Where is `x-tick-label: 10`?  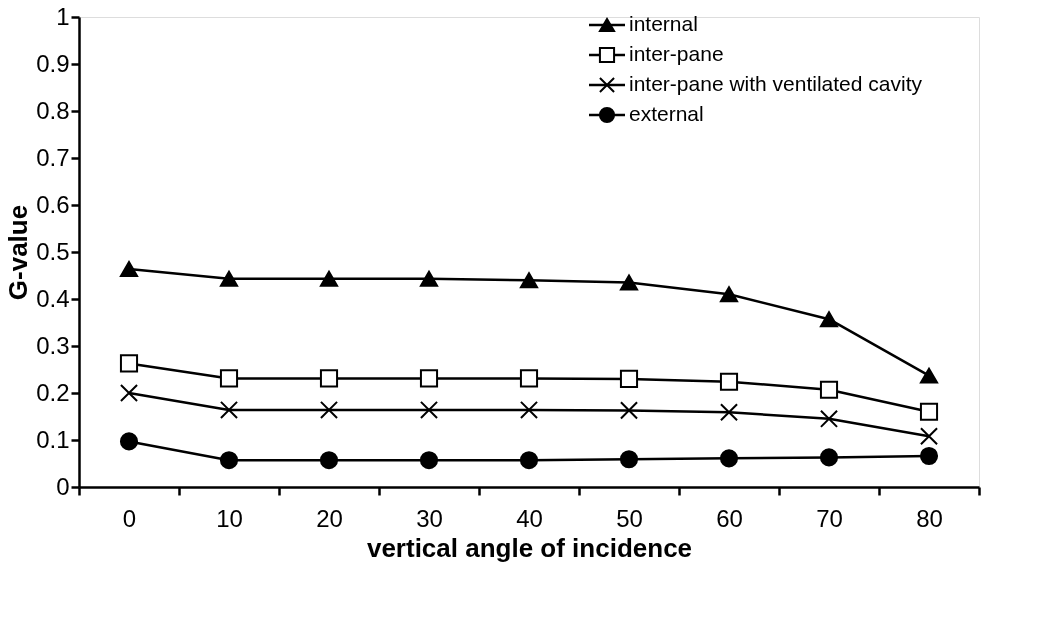
x-tick-label: 10 is located at coordinates (229, 518).